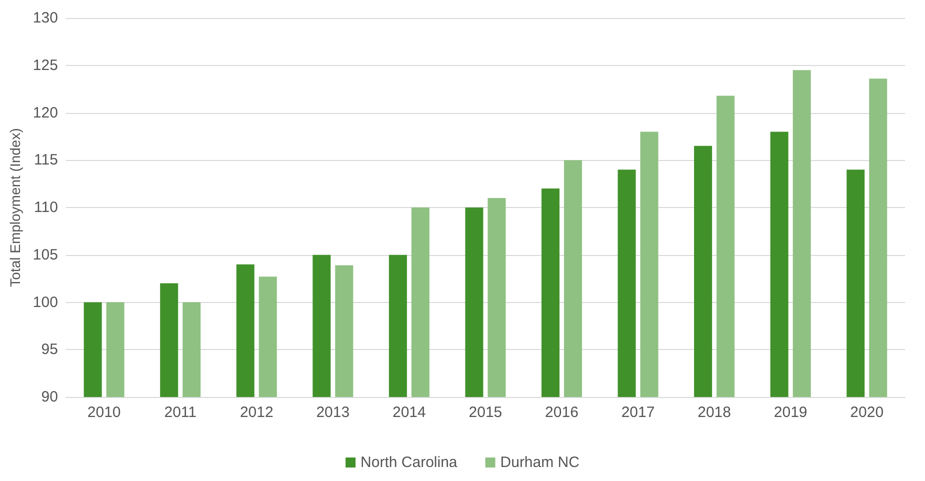 This screenshot has height=481, width=925. What do you see at coordinates (104, 412) in the screenshot?
I see `x-tick-label: 2010` at bounding box center [104, 412].